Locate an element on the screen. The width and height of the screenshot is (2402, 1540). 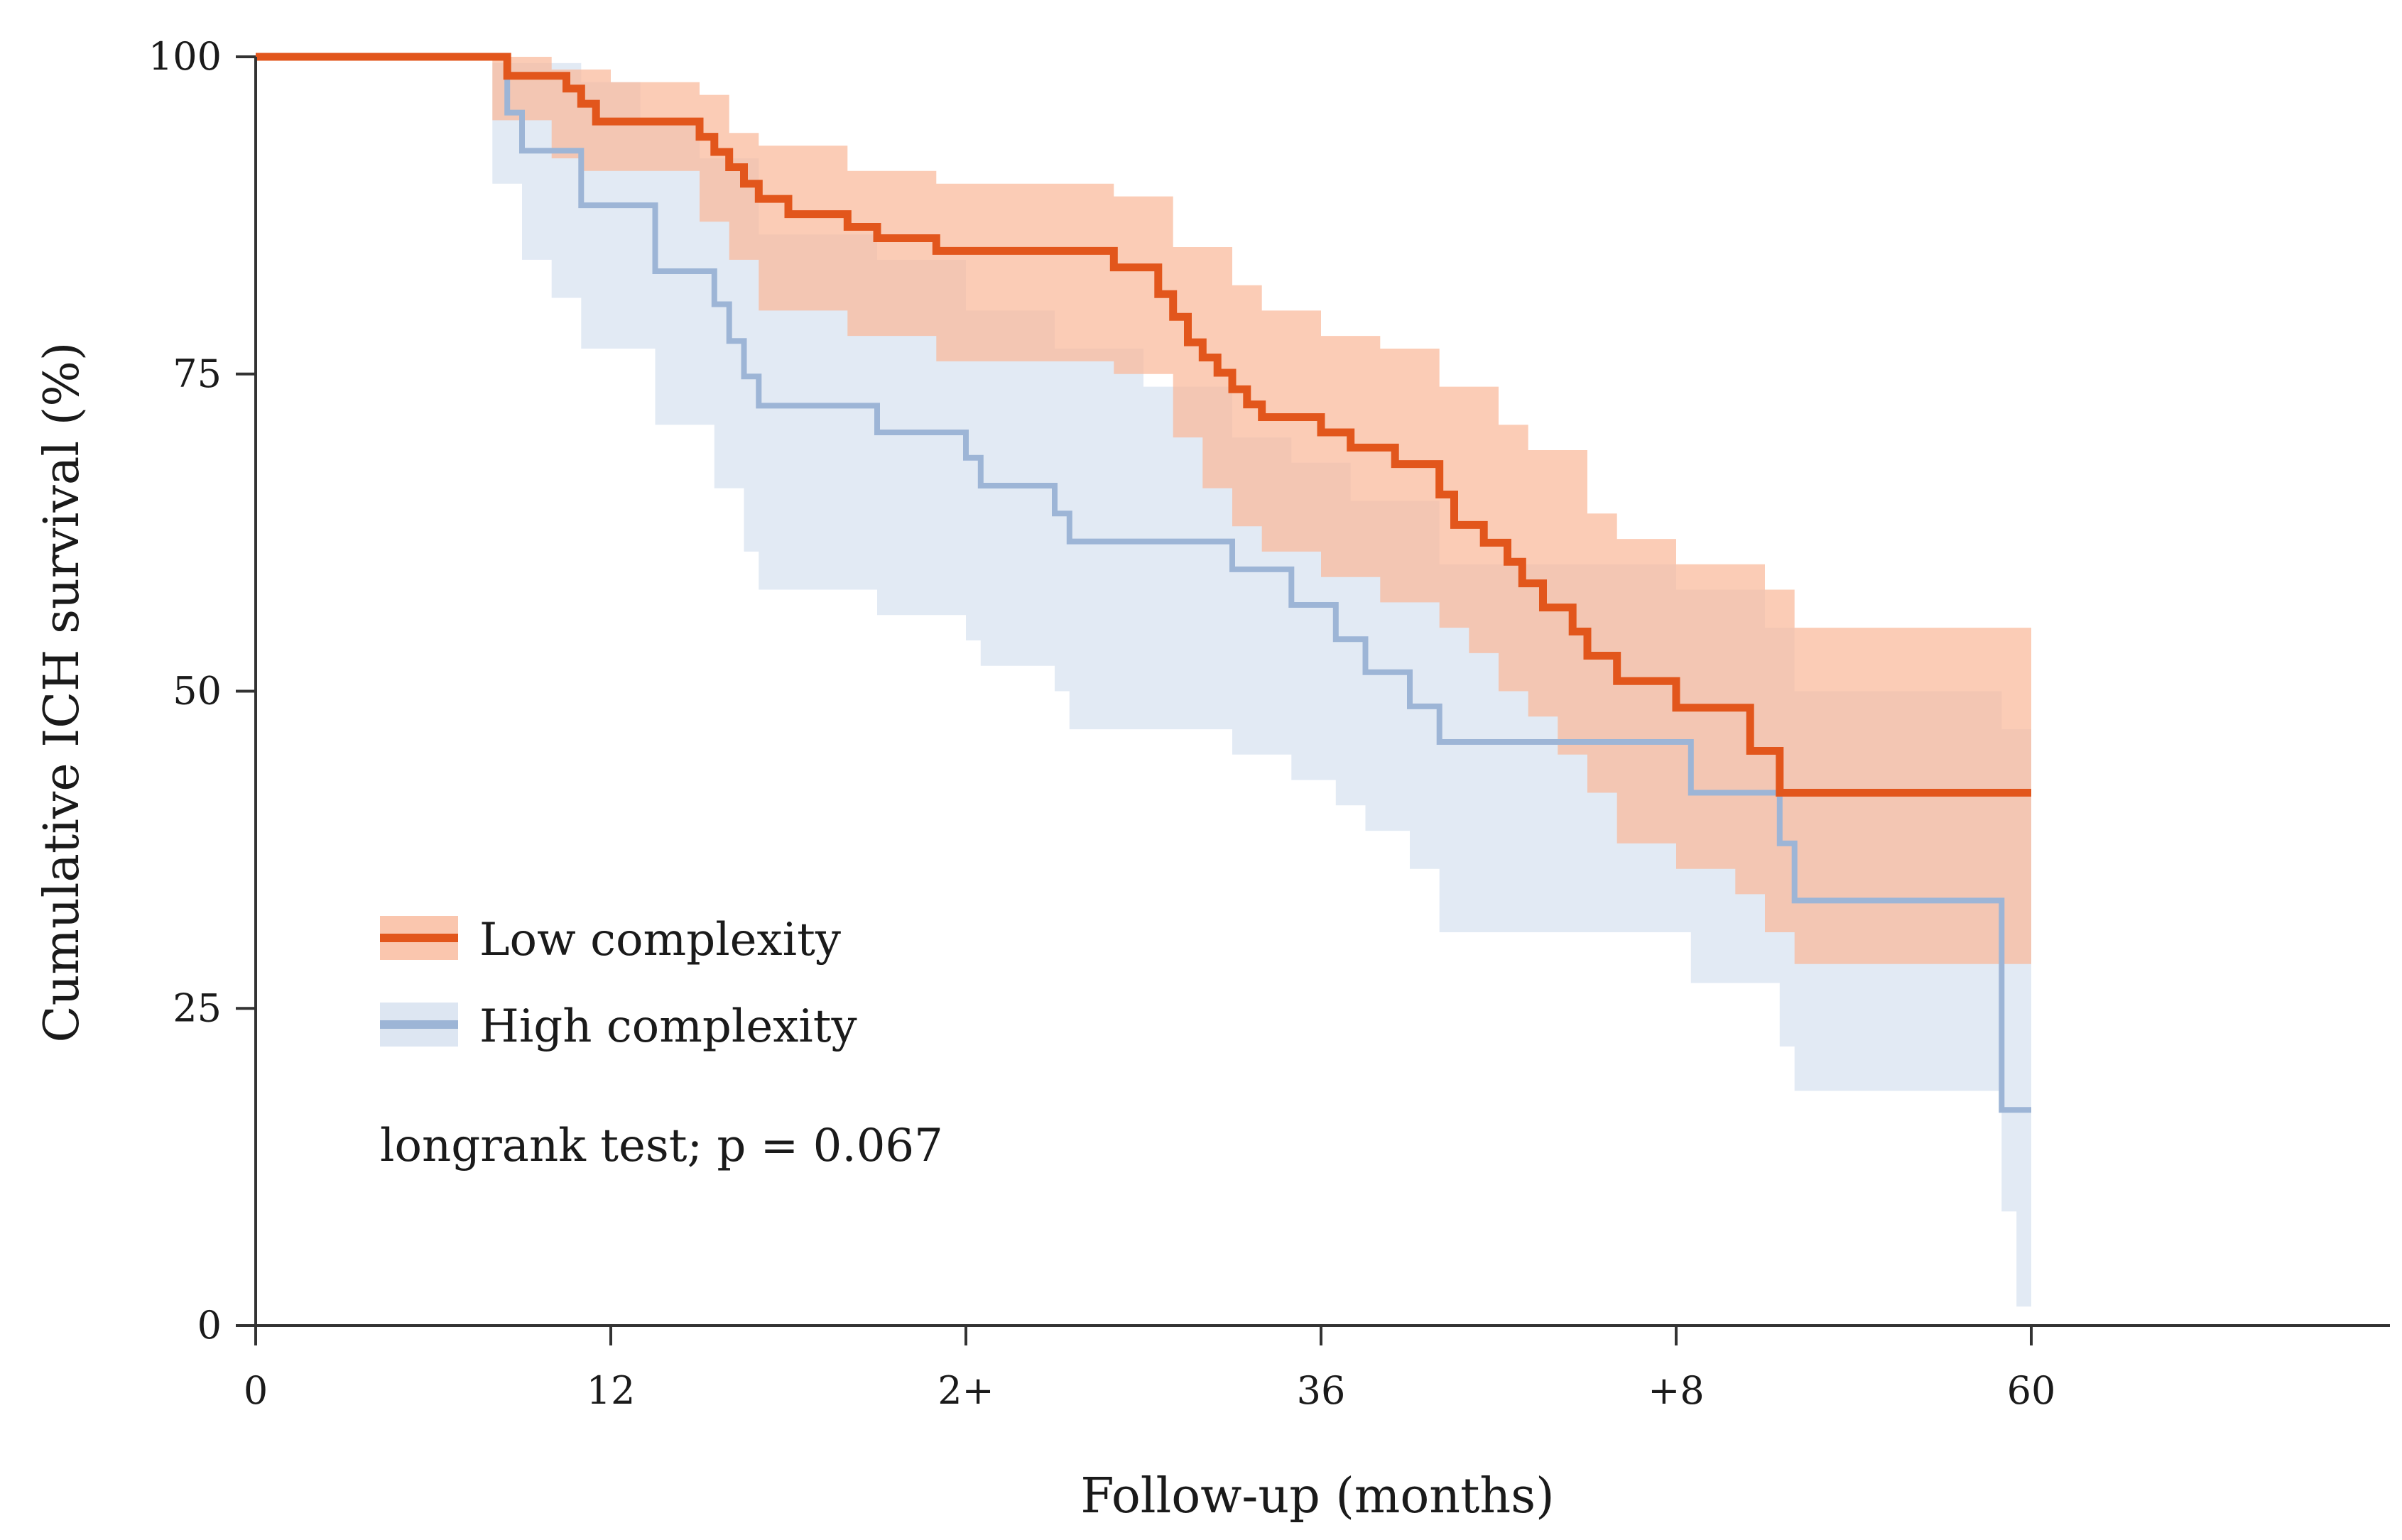
y-ticks: 0 25 50 75 100 is located at coordinates (202, 691).